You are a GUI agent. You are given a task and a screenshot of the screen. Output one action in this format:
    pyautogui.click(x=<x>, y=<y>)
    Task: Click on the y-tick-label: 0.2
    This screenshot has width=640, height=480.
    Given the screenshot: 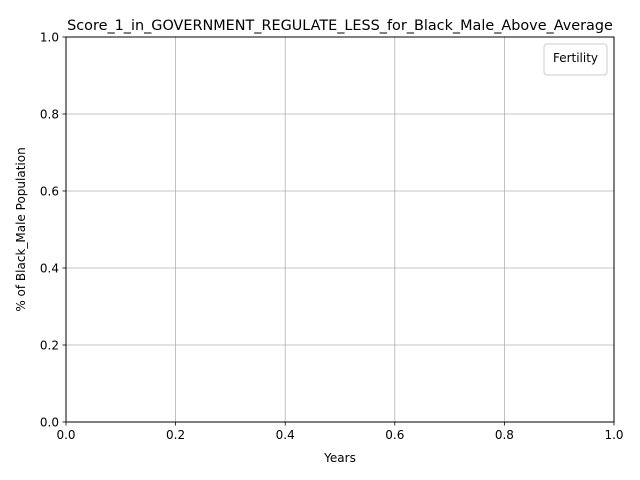 What is the action you would take?
    pyautogui.click(x=49, y=345)
    